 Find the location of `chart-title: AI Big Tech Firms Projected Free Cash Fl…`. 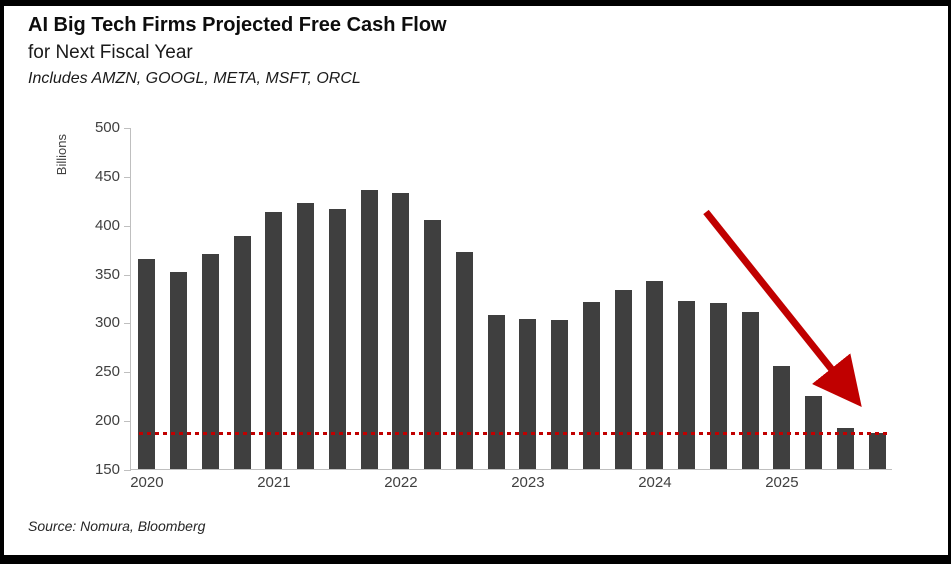

chart-title: AI Big Tech Firms Projected Free Cash Fl… is located at coordinates (237, 25).